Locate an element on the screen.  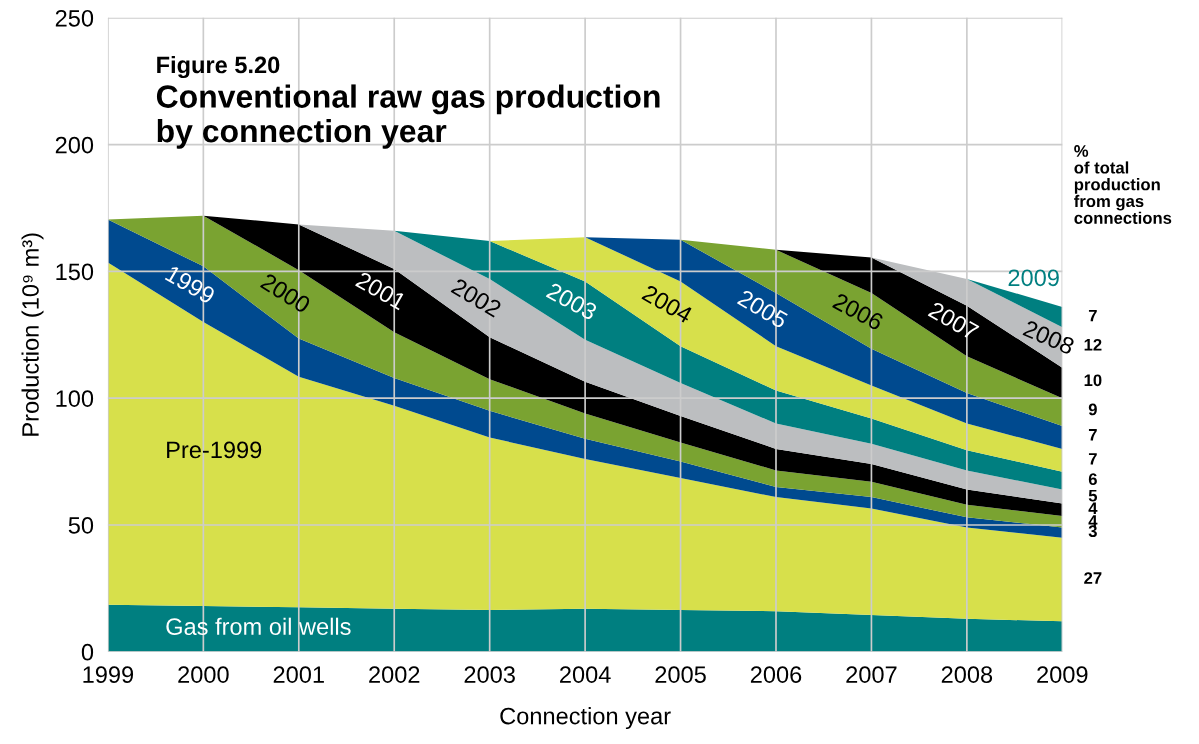
annotation: 12 is located at coordinates (1093, 344).